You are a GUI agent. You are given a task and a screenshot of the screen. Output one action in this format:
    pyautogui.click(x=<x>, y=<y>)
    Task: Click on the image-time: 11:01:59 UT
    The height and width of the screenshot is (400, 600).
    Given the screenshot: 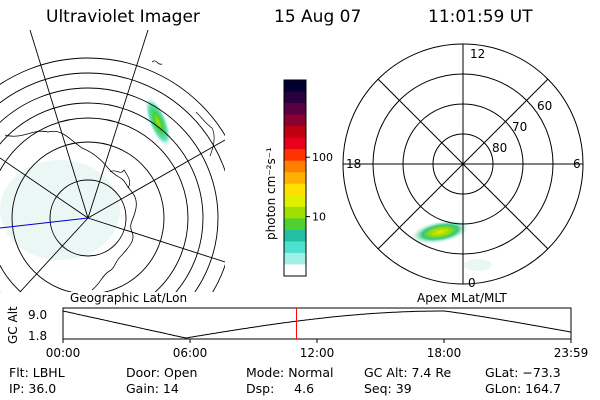 What is the action you would take?
    pyautogui.click(x=480, y=17)
    